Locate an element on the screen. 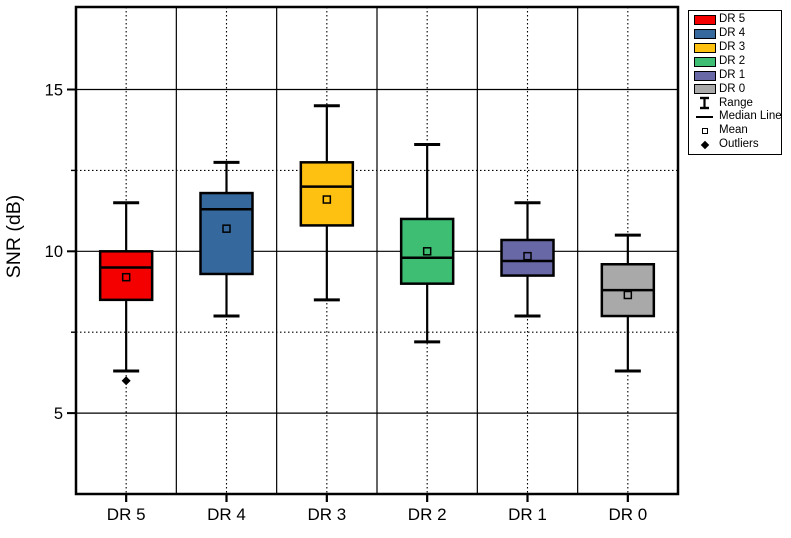  legend-label: Outliers is located at coordinates (739, 144).